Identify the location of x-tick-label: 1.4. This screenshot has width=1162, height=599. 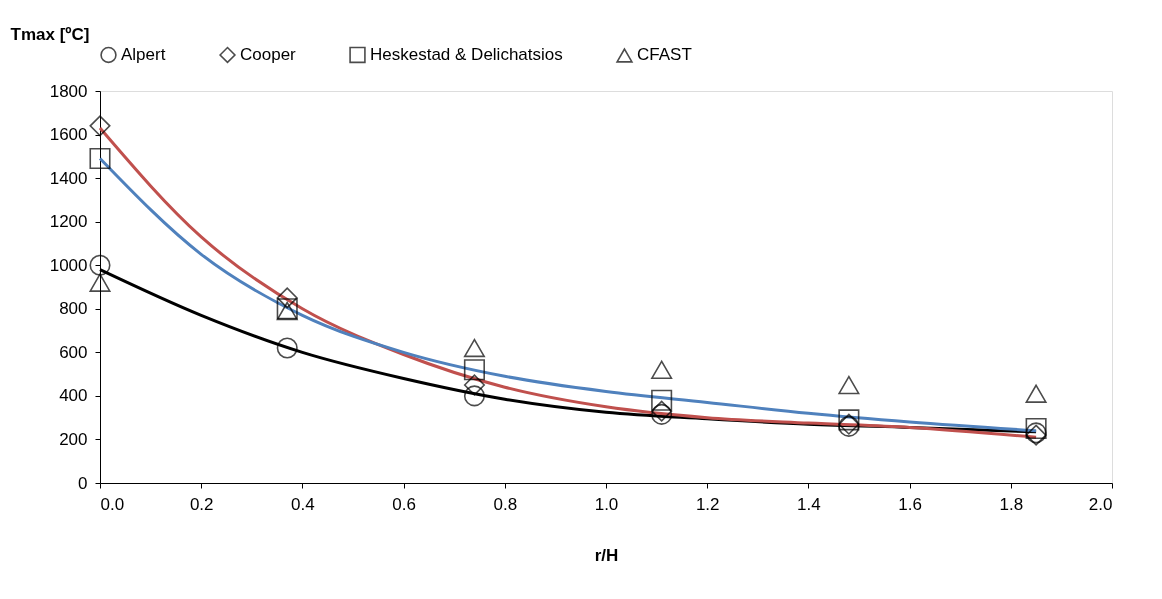
(809, 504).